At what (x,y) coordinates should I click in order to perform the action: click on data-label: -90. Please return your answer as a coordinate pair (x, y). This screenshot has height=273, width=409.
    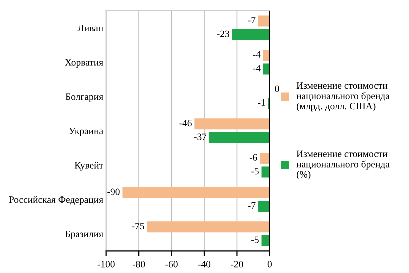
    Looking at the image, I should click on (114, 192).